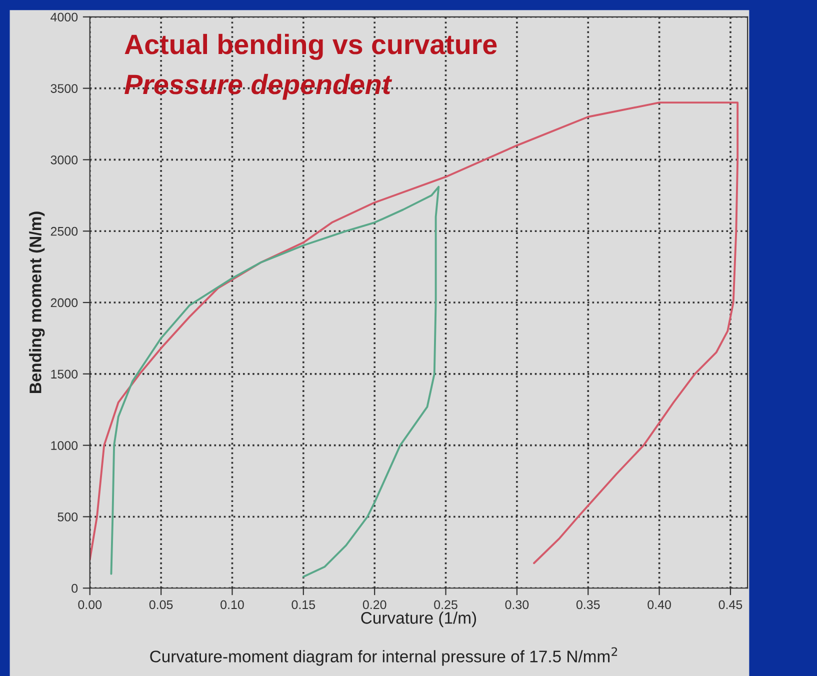 The height and width of the screenshot is (676, 817). I want to click on text: Actual bending vs curvature, so click(310, 47).